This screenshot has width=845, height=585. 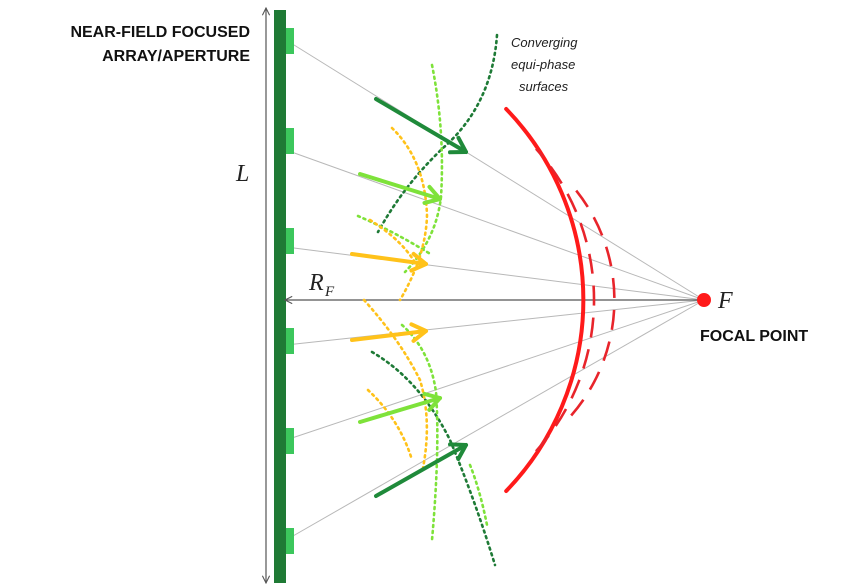 What do you see at coordinates (389, 335) in the screenshot?
I see `propagation-arrow-inner-bottom-shaft` at bounding box center [389, 335].